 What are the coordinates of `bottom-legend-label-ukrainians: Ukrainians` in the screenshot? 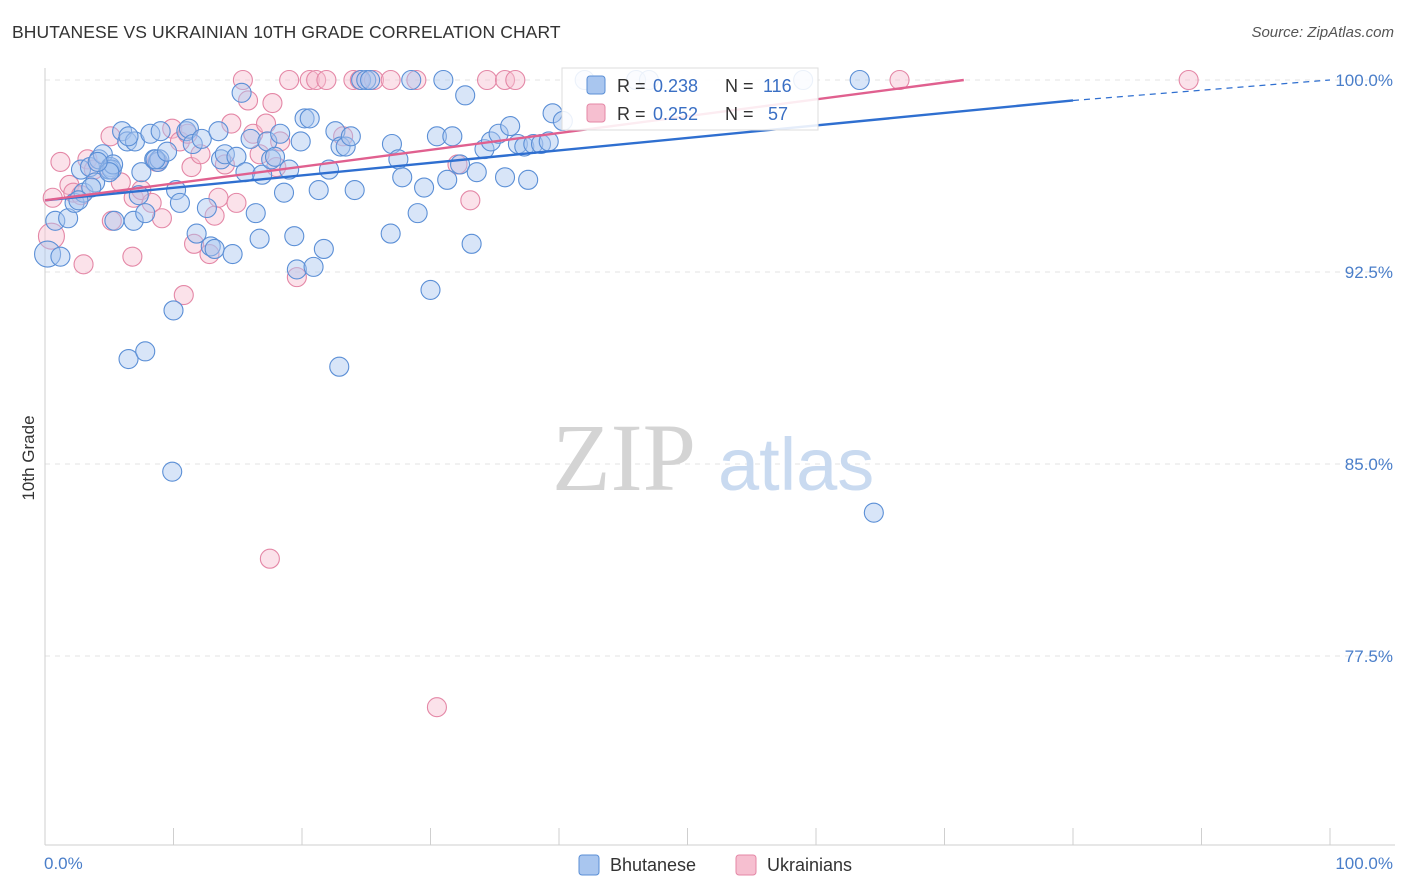 It's located at (809, 865).